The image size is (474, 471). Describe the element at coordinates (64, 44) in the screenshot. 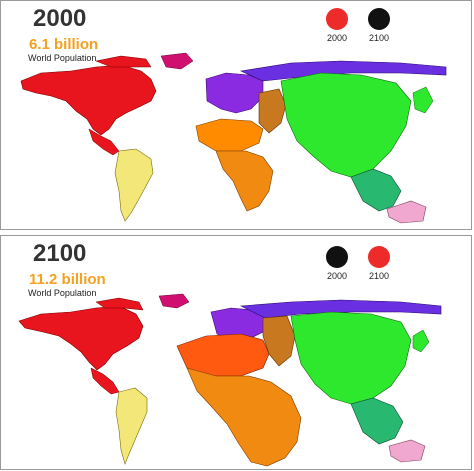

I see `population-value: 6.1 billion` at that location.